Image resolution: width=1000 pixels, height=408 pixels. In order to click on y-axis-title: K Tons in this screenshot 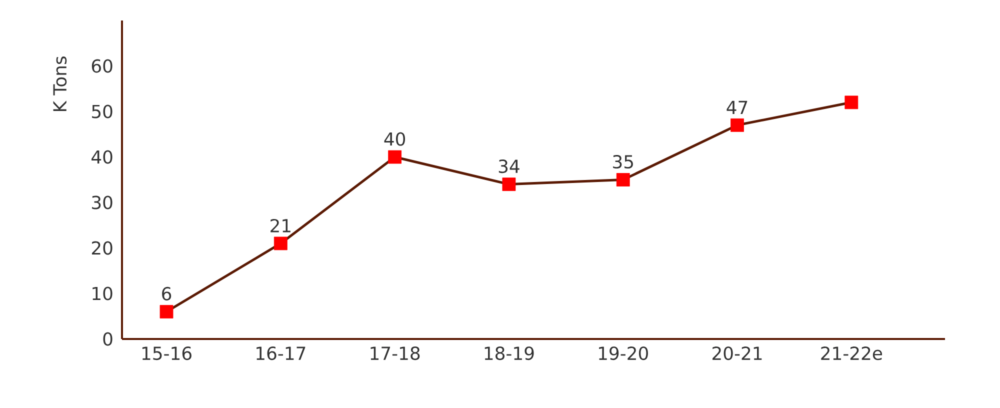, I will do `click(60, 83)`.